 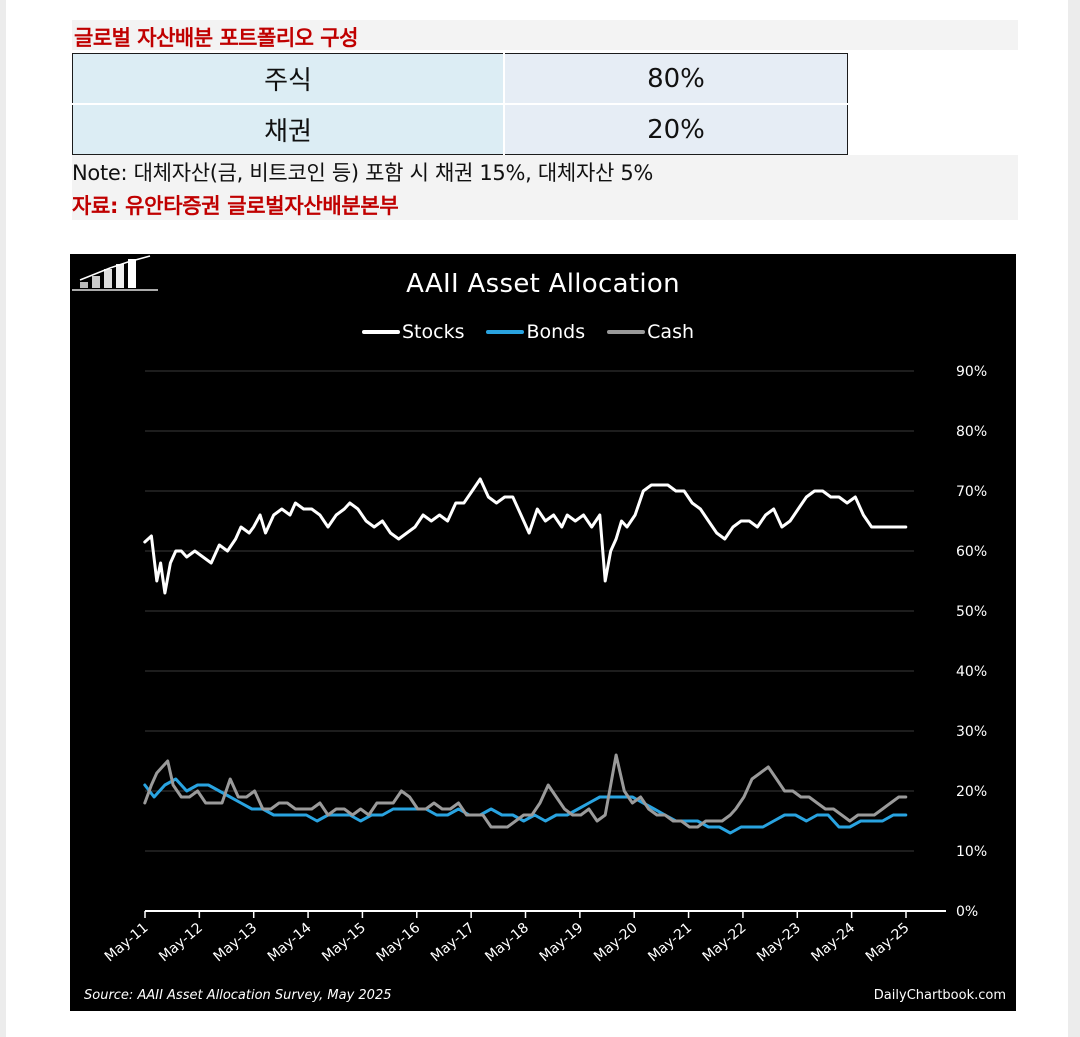 I want to click on table-row: 주식 80%, so click(x=460, y=79).